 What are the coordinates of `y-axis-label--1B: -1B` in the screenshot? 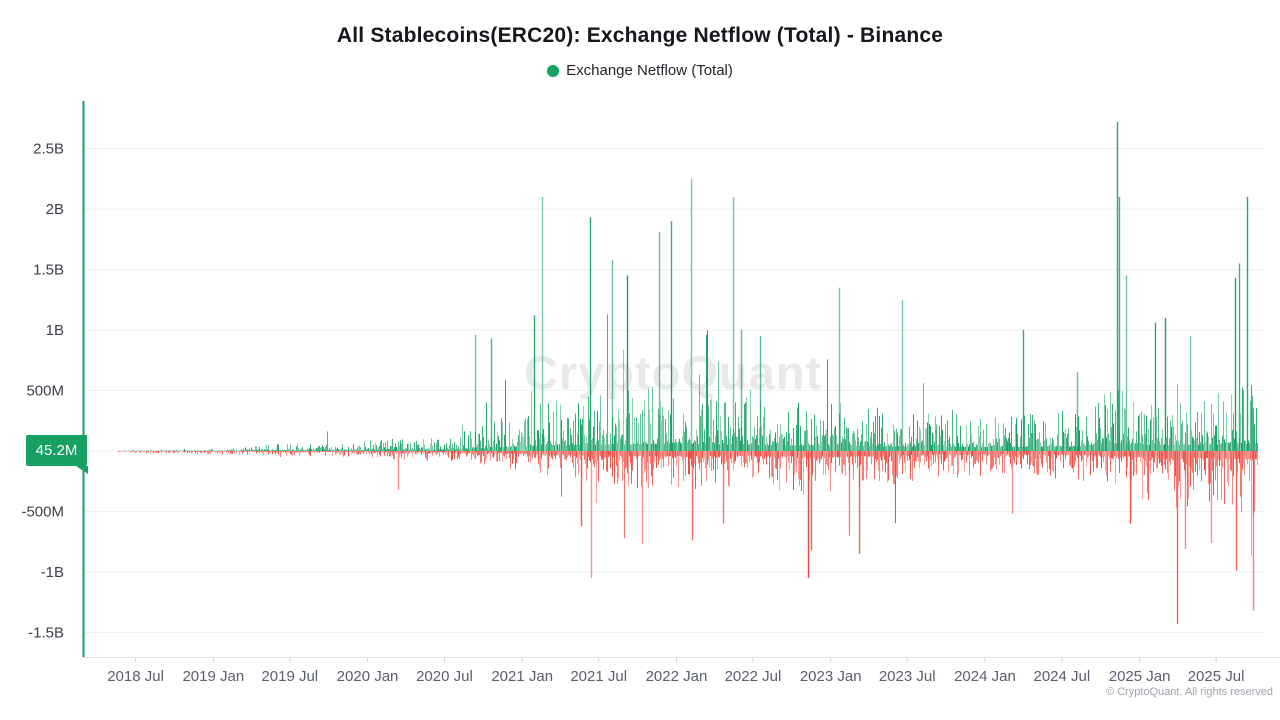 It's located at (52, 572).